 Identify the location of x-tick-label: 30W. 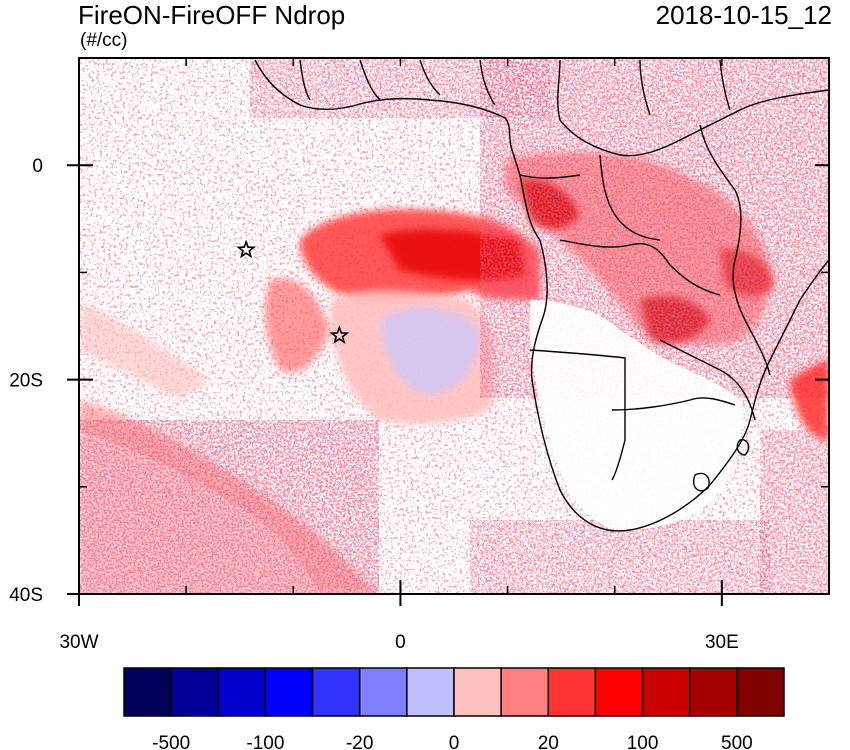
(78, 642).